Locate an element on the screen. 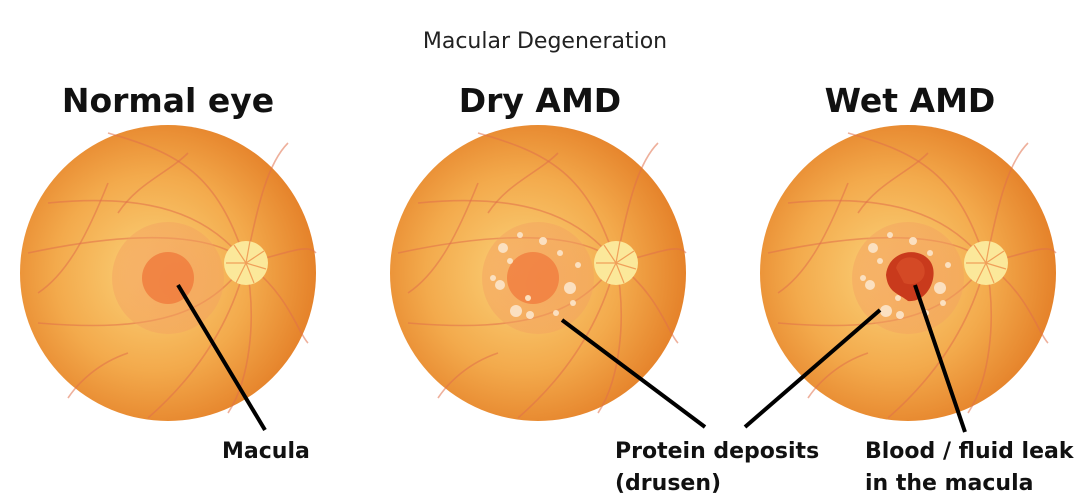 This screenshot has height=500, width=1080. label-protein-deposits: Protein deposits is located at coordinates (717, 451).